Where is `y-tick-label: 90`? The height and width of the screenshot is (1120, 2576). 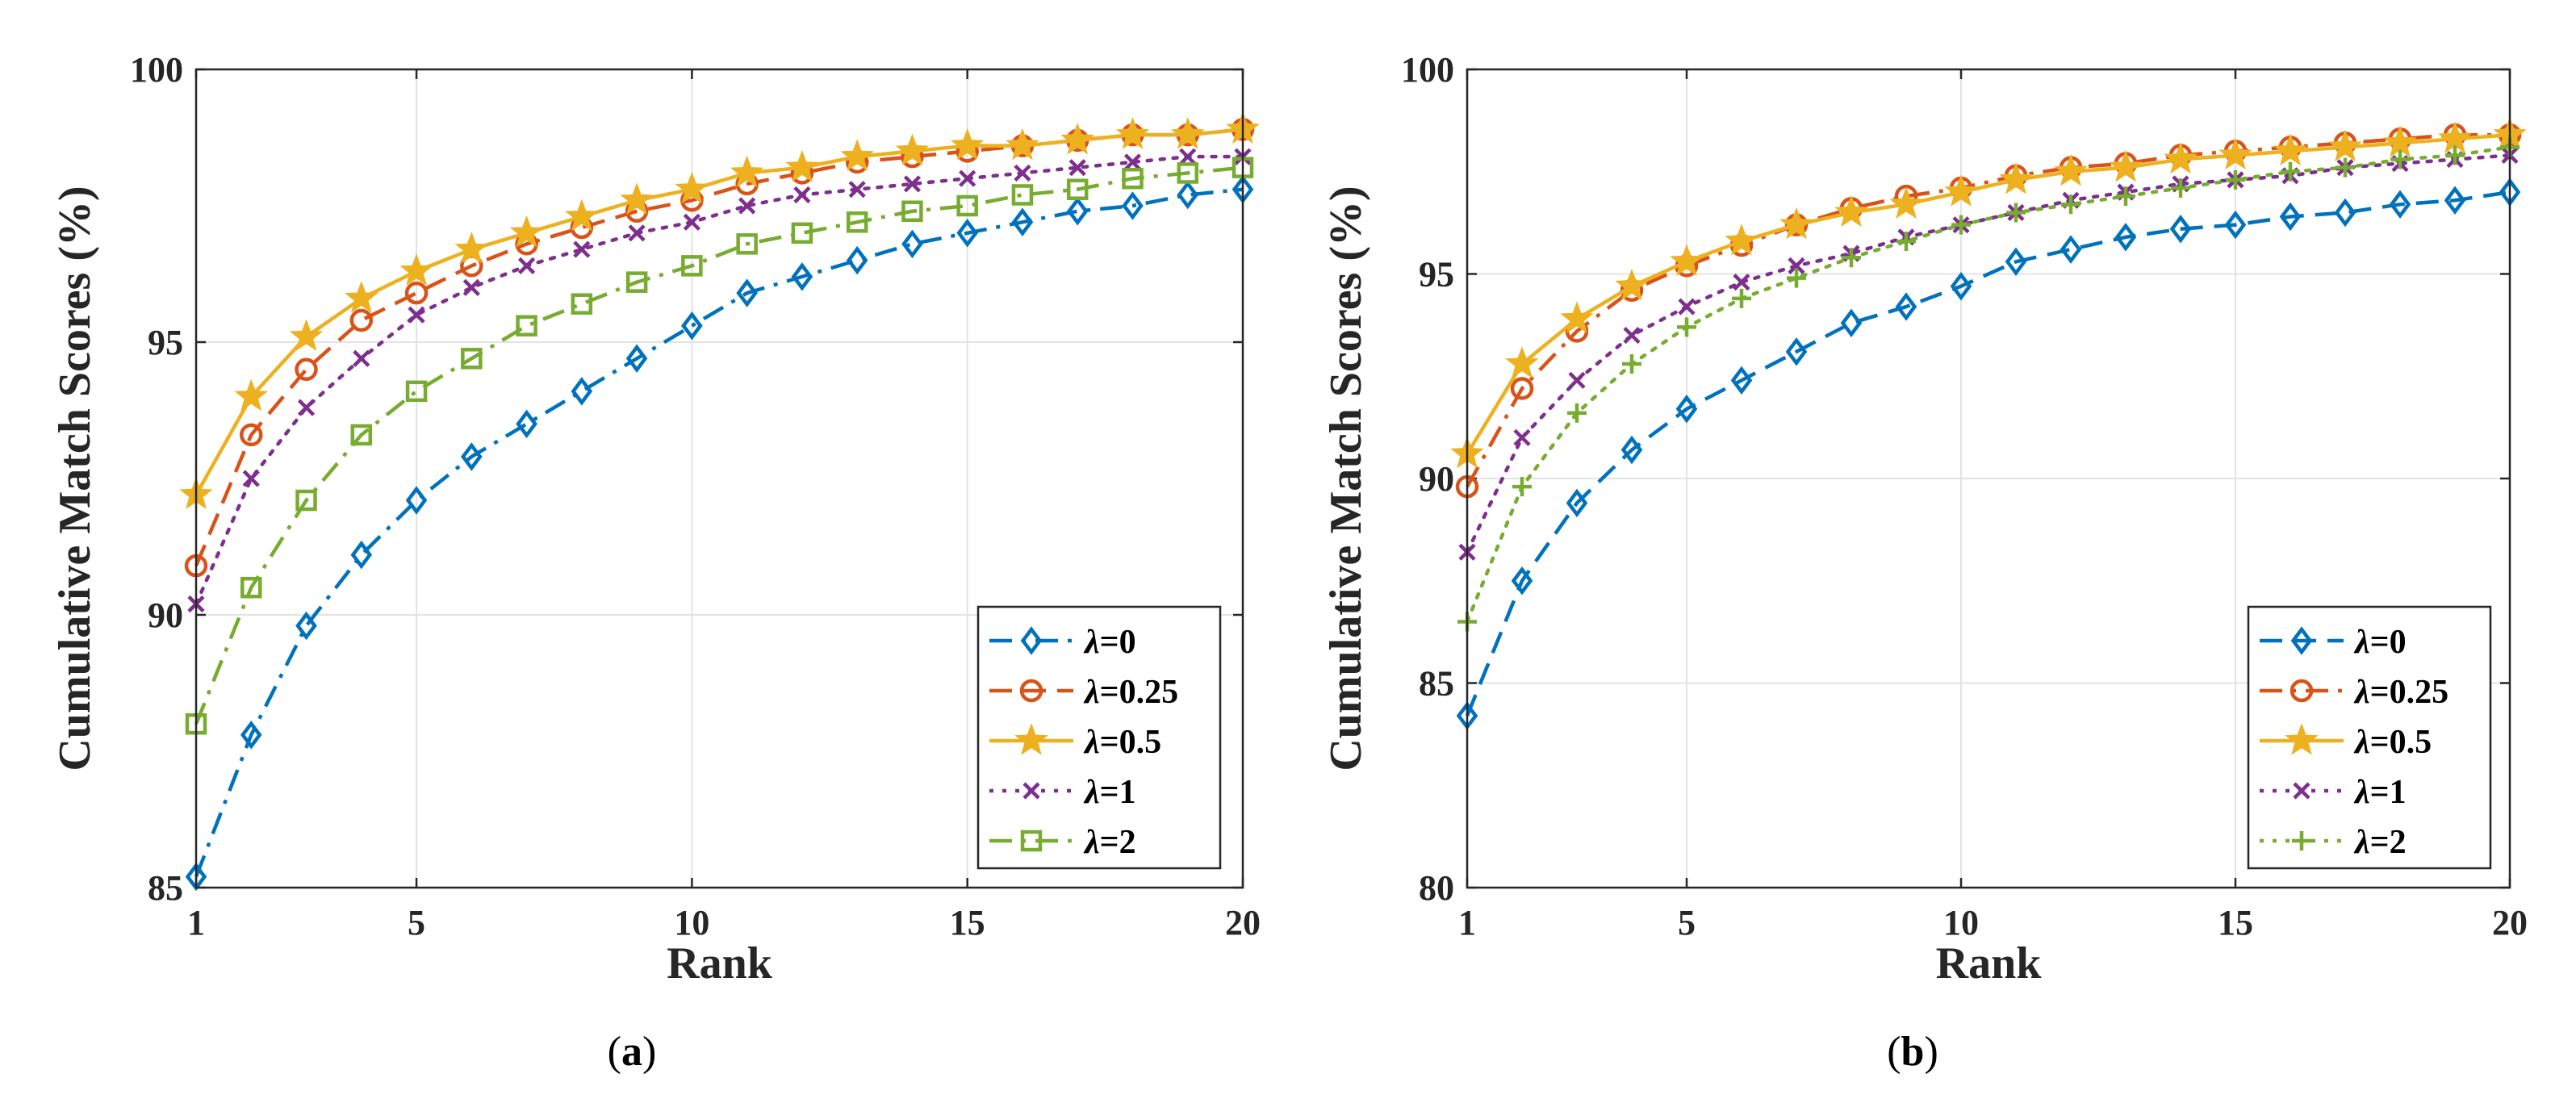 y-tick-label: 90 is located at coordinates (1436, 479).